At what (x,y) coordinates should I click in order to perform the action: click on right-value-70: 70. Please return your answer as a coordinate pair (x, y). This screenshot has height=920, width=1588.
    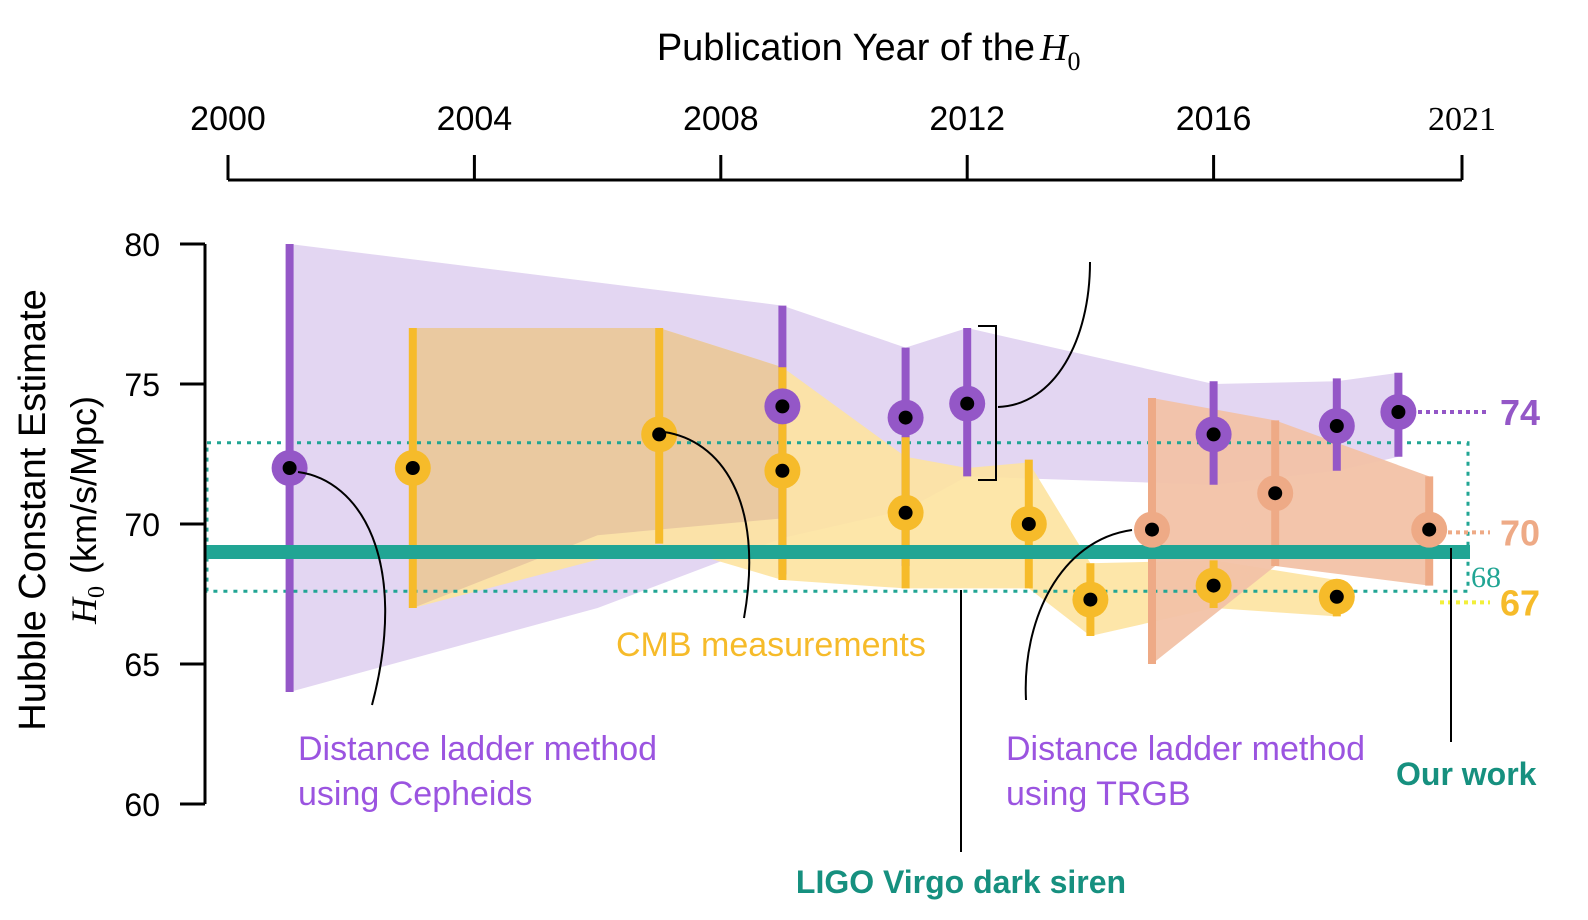
    Looking at the image, I should click on (1520, 532).